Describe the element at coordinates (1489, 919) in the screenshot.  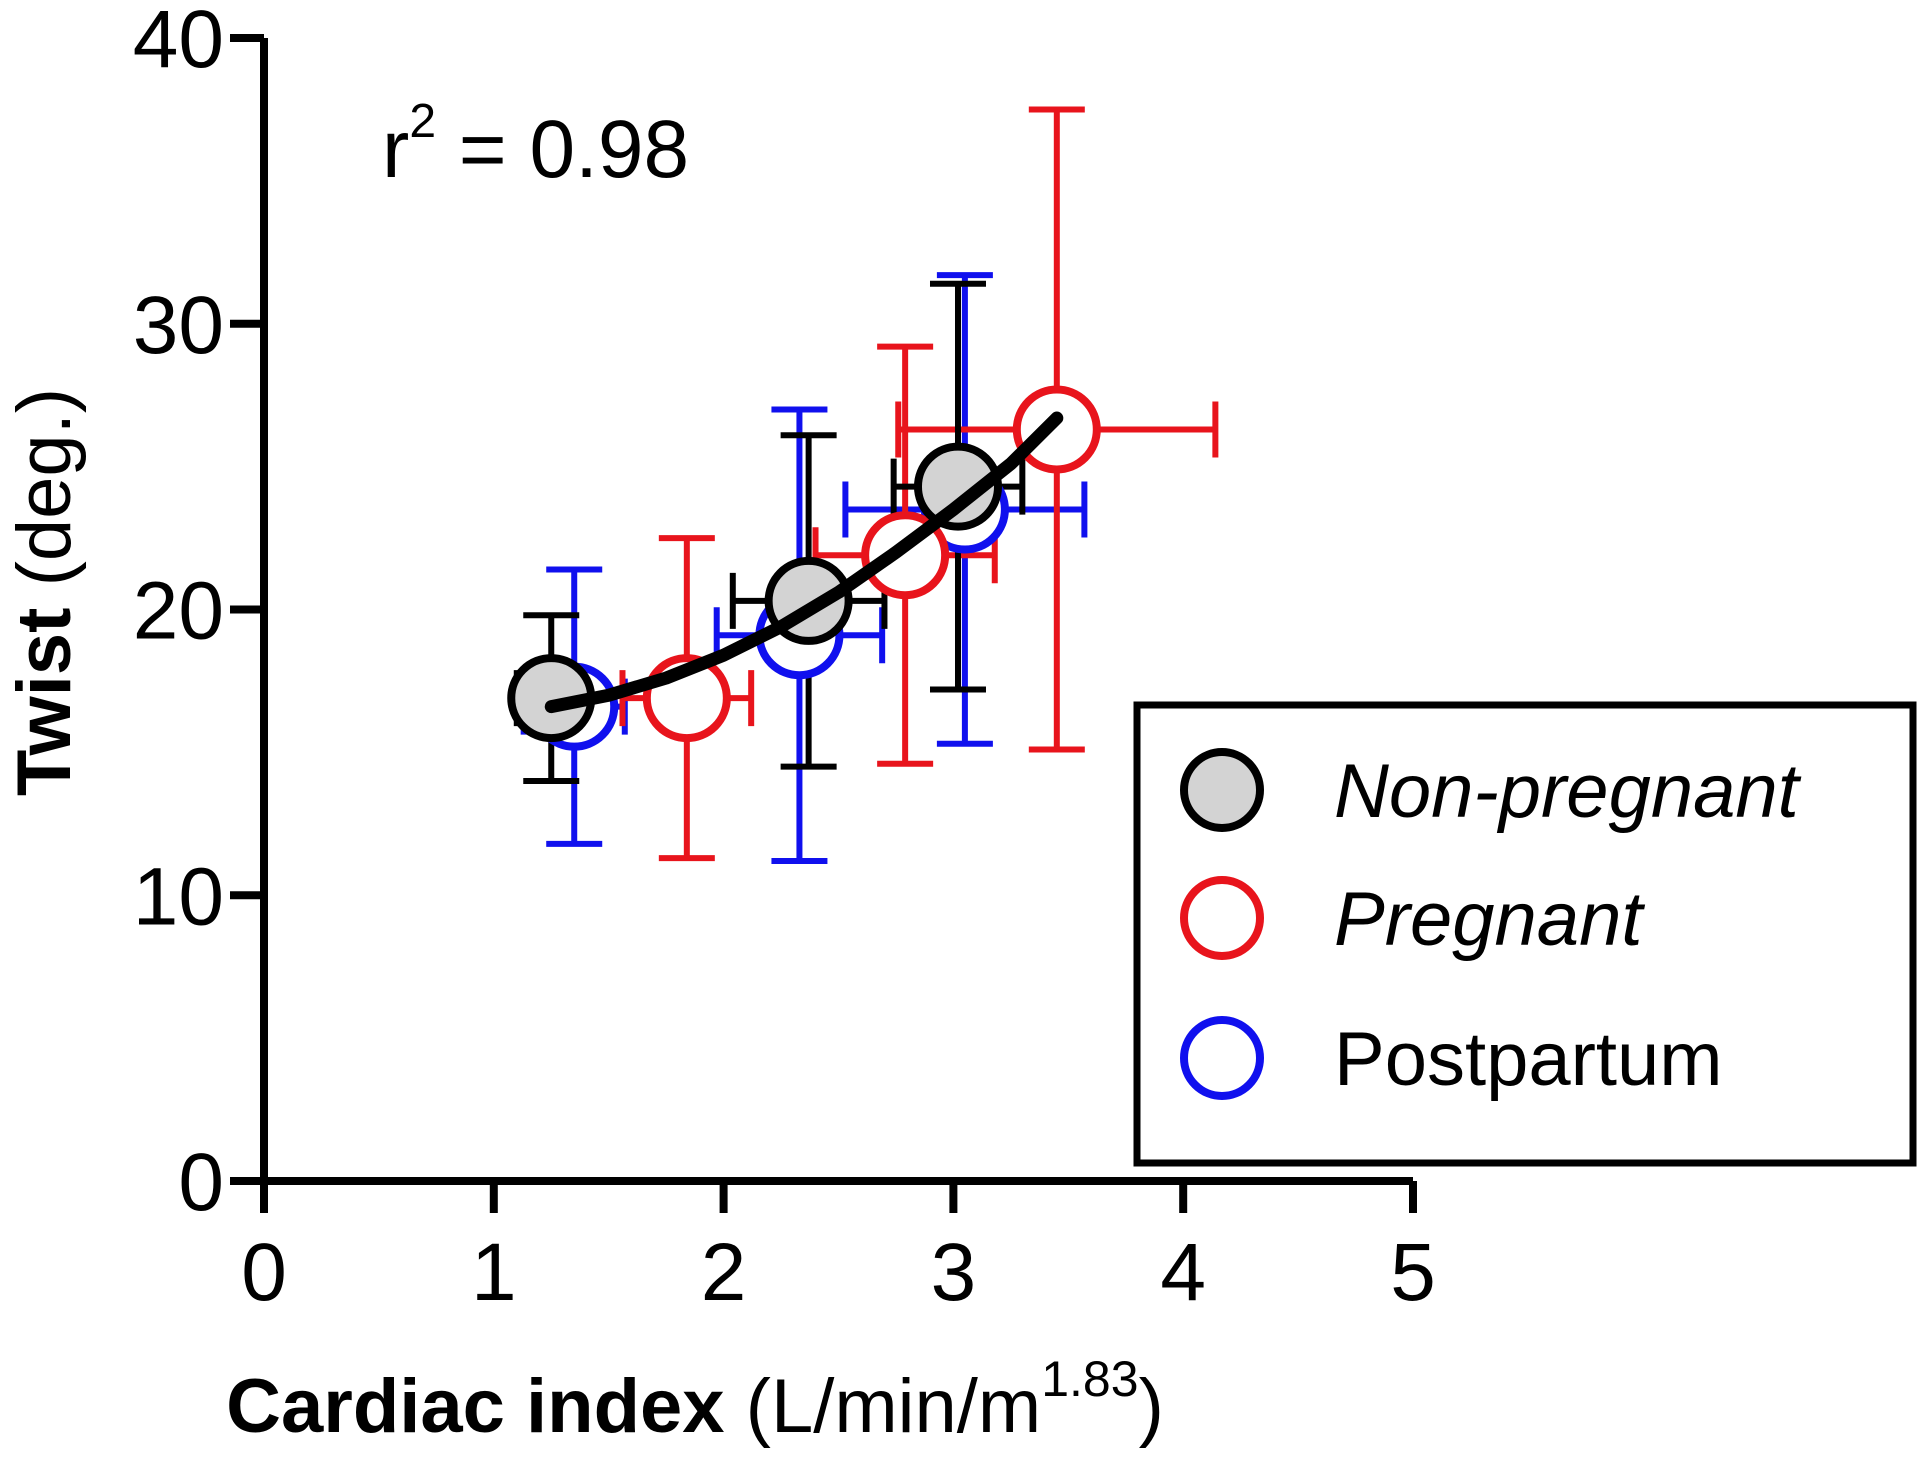
I see `legend-label: Pregnant` at that location.